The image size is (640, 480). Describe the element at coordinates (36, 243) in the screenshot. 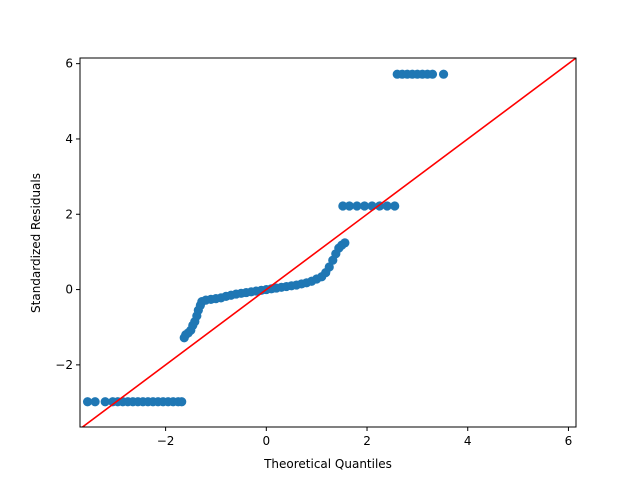

I see `y-axis-title: Standardized Residuals` at that location.